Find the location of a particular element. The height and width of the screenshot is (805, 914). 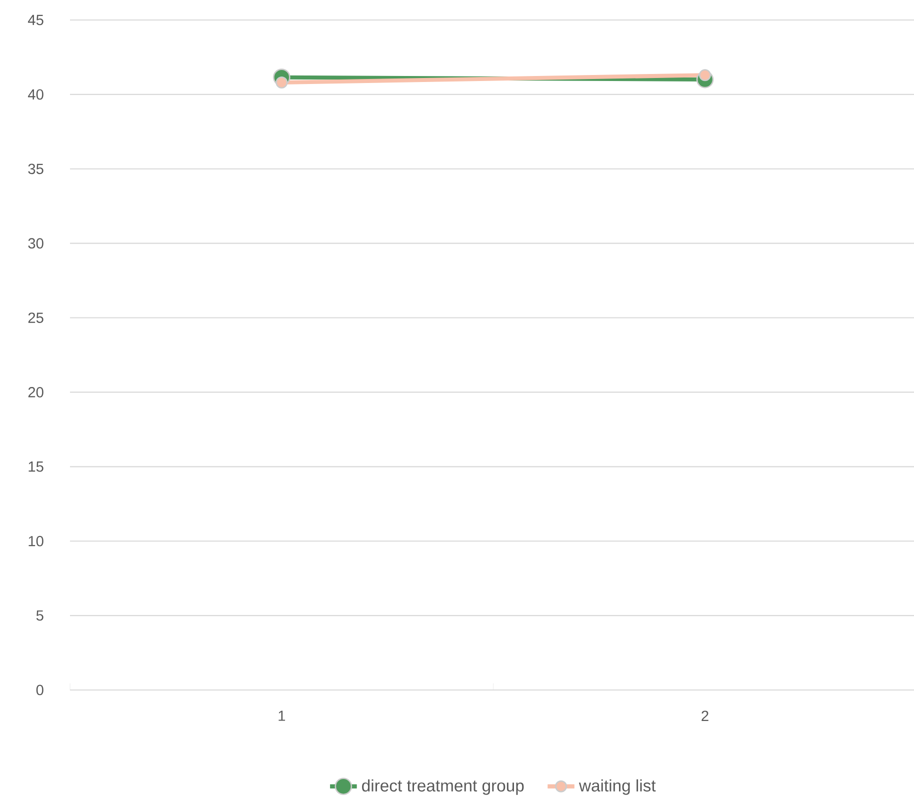

legend-label: direct treatment group is located at coordinates (443, 787).